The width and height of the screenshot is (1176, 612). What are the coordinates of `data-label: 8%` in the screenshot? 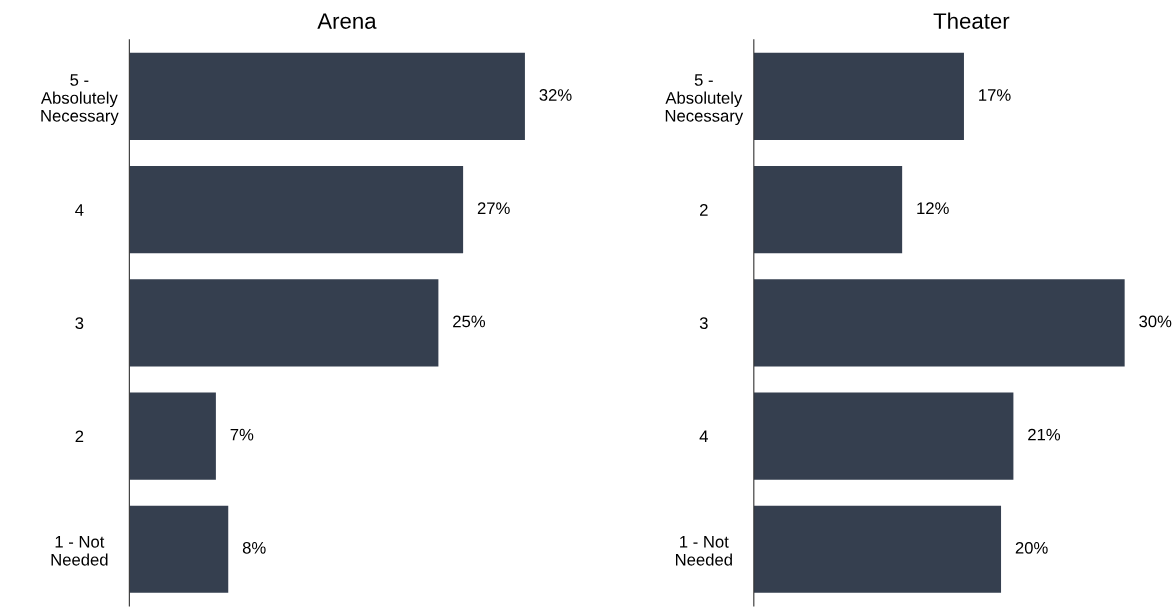 It's located at (254, 547).